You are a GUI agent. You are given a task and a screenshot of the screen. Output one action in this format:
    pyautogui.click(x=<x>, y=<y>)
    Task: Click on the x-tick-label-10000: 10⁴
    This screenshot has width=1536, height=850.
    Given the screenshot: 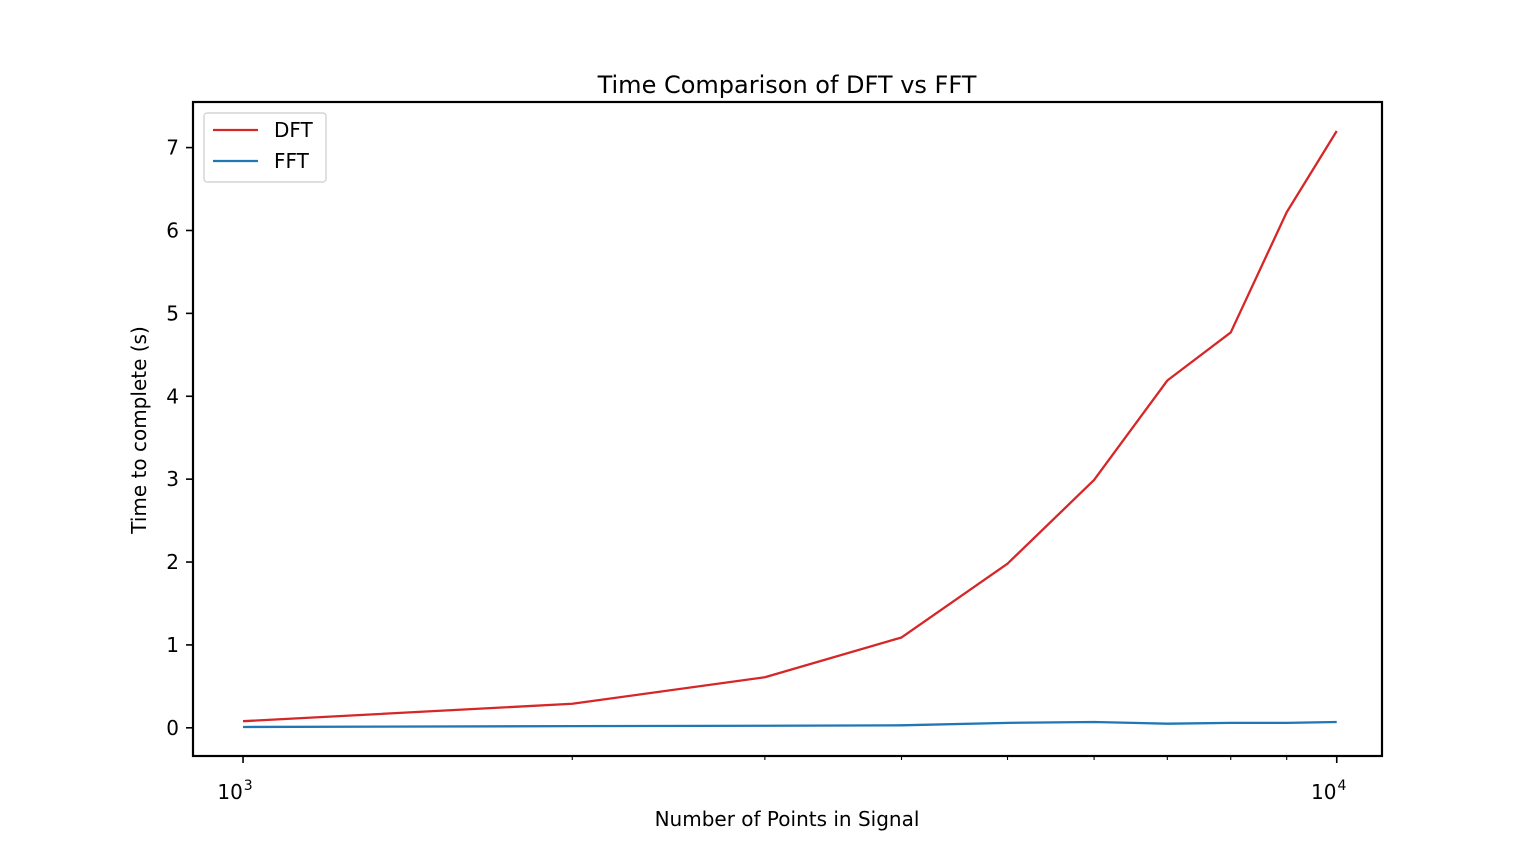 What is the action you would take?
    pyautogui.click(x=1328, y=791)
    